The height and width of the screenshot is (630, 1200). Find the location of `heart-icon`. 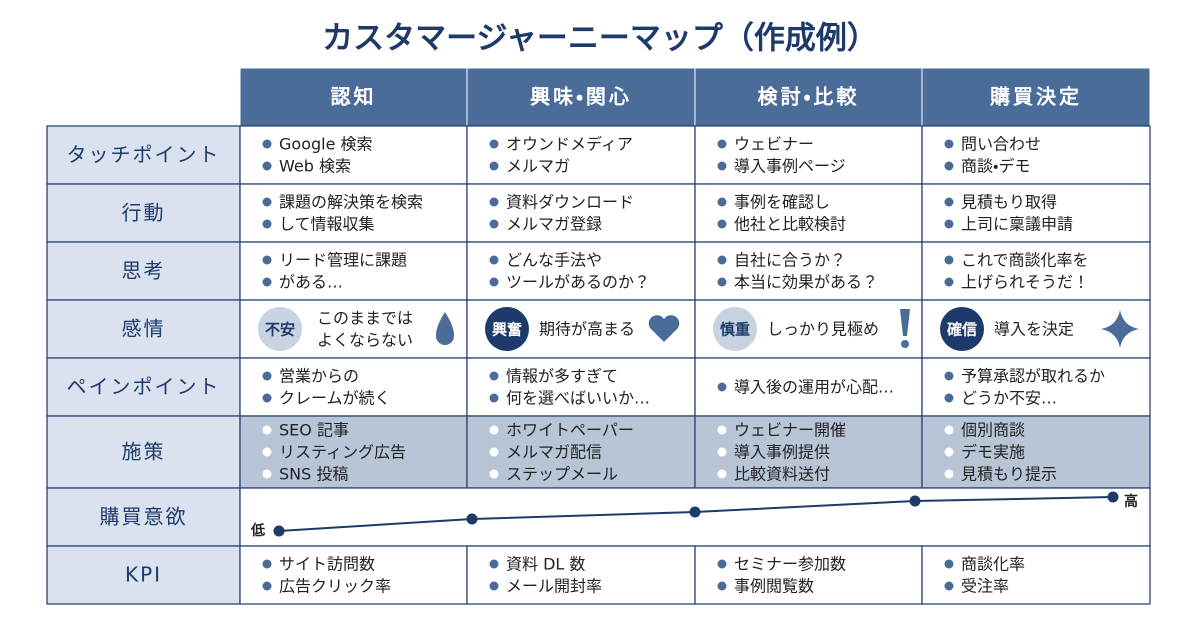

heart-icon is located at coordinates (664, 328).